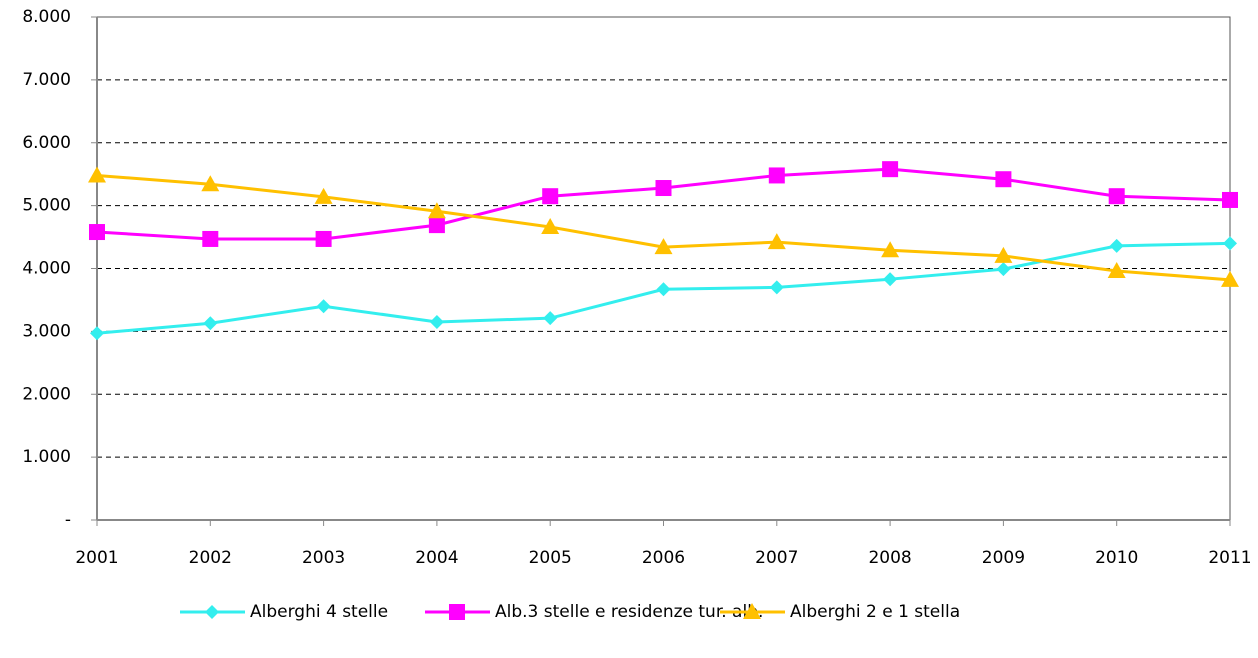 This screenshot has width=1258, height=658. What do you see at coordinates (323, 558) in the screenshot?
I see `x-tick-label: 2003` at bounding box center [323, 558].